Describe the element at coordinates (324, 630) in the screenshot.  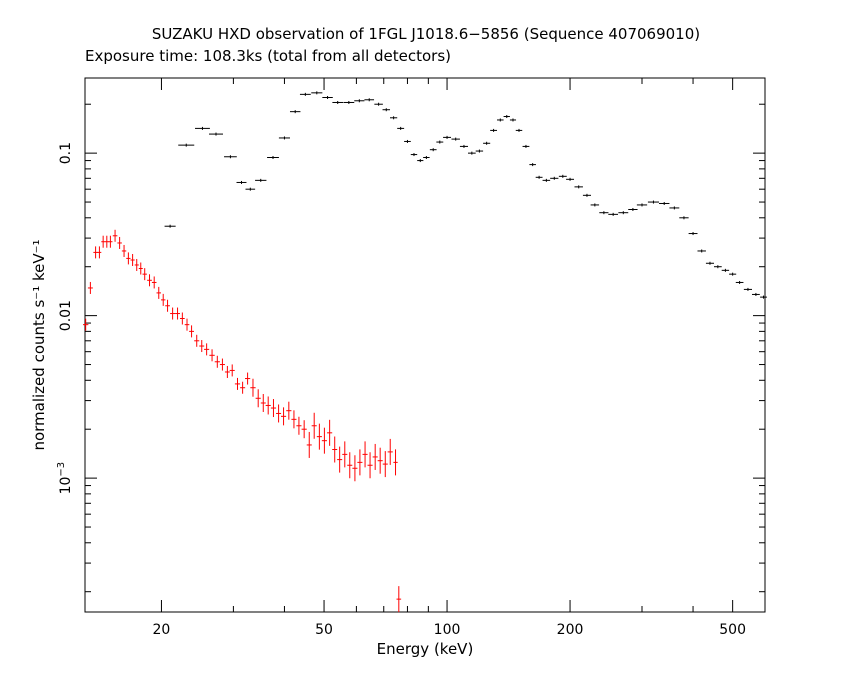
I see `x-tick-label: 50` at that location.